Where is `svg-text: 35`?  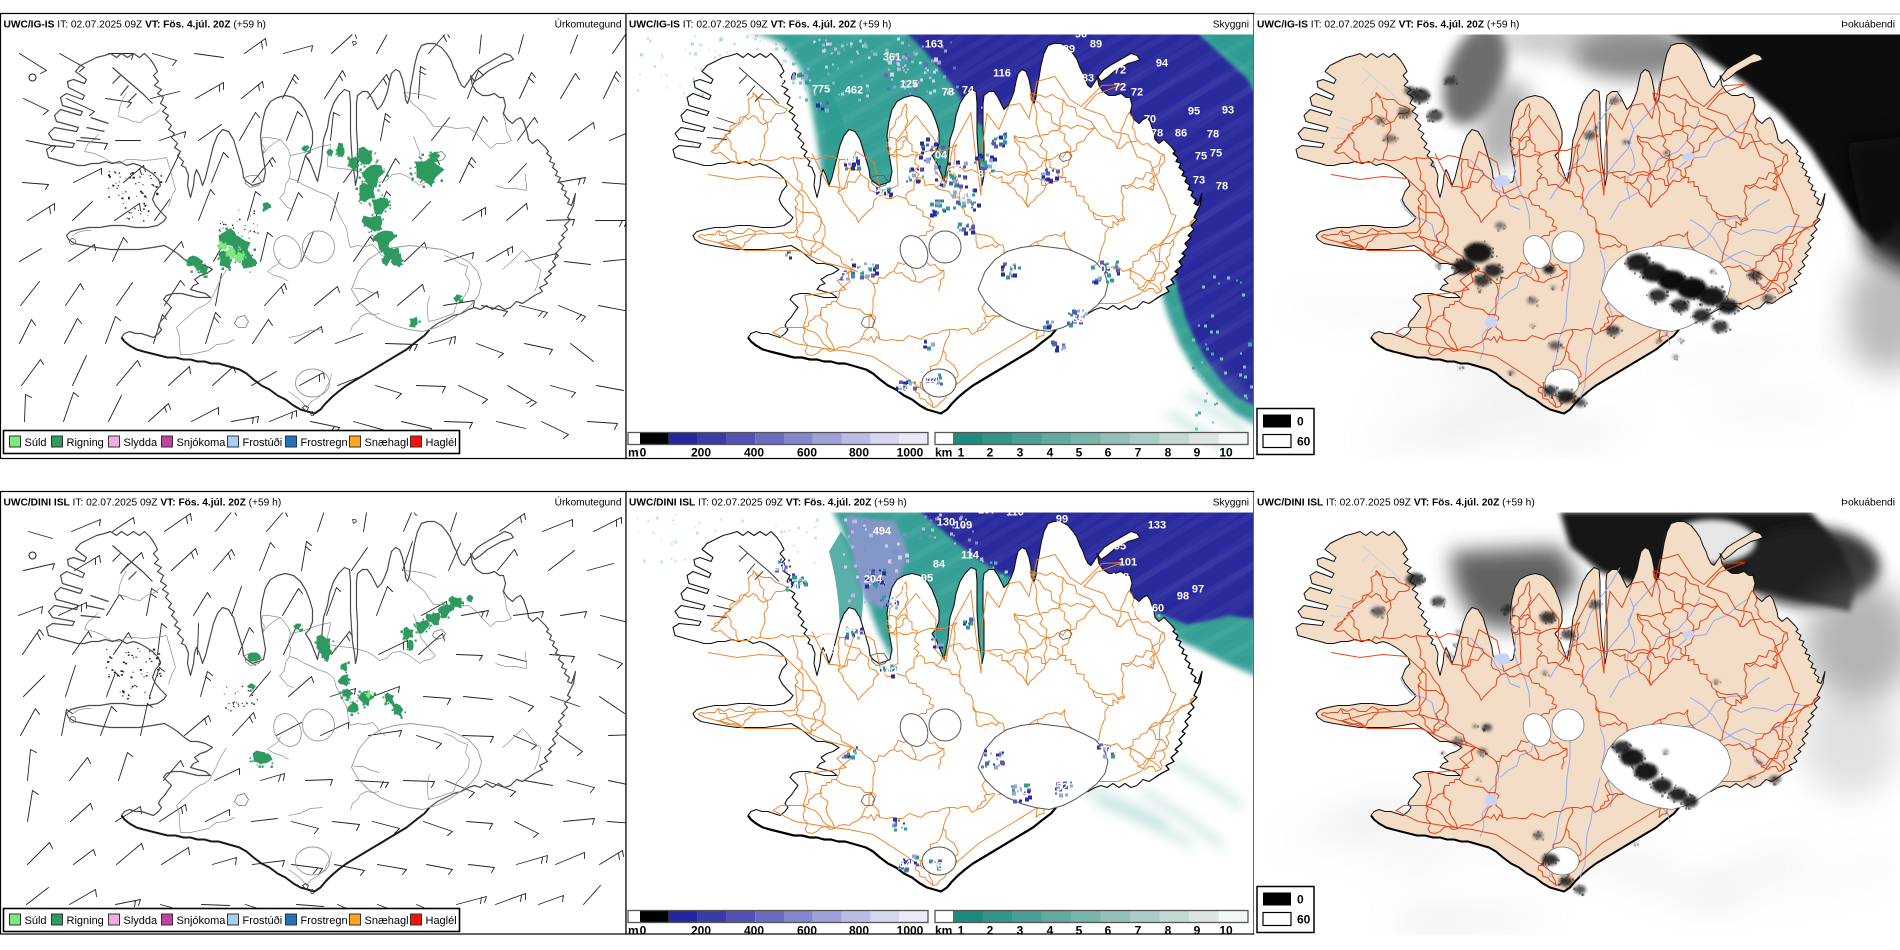
svg-text: 35 is located at coordinates (865, 257).